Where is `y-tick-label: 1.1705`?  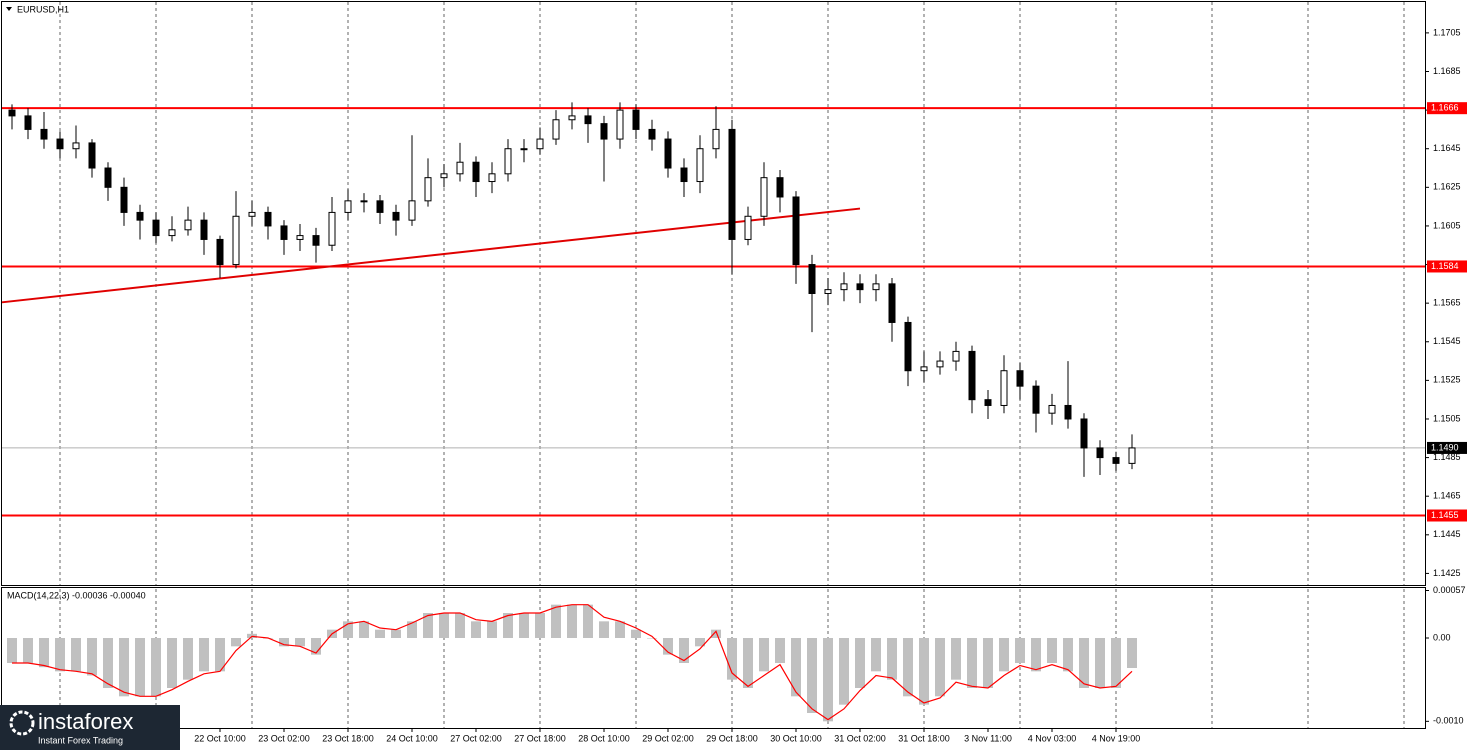
y-tick-label: 1.1705 is located at coordinates (1447, 32).